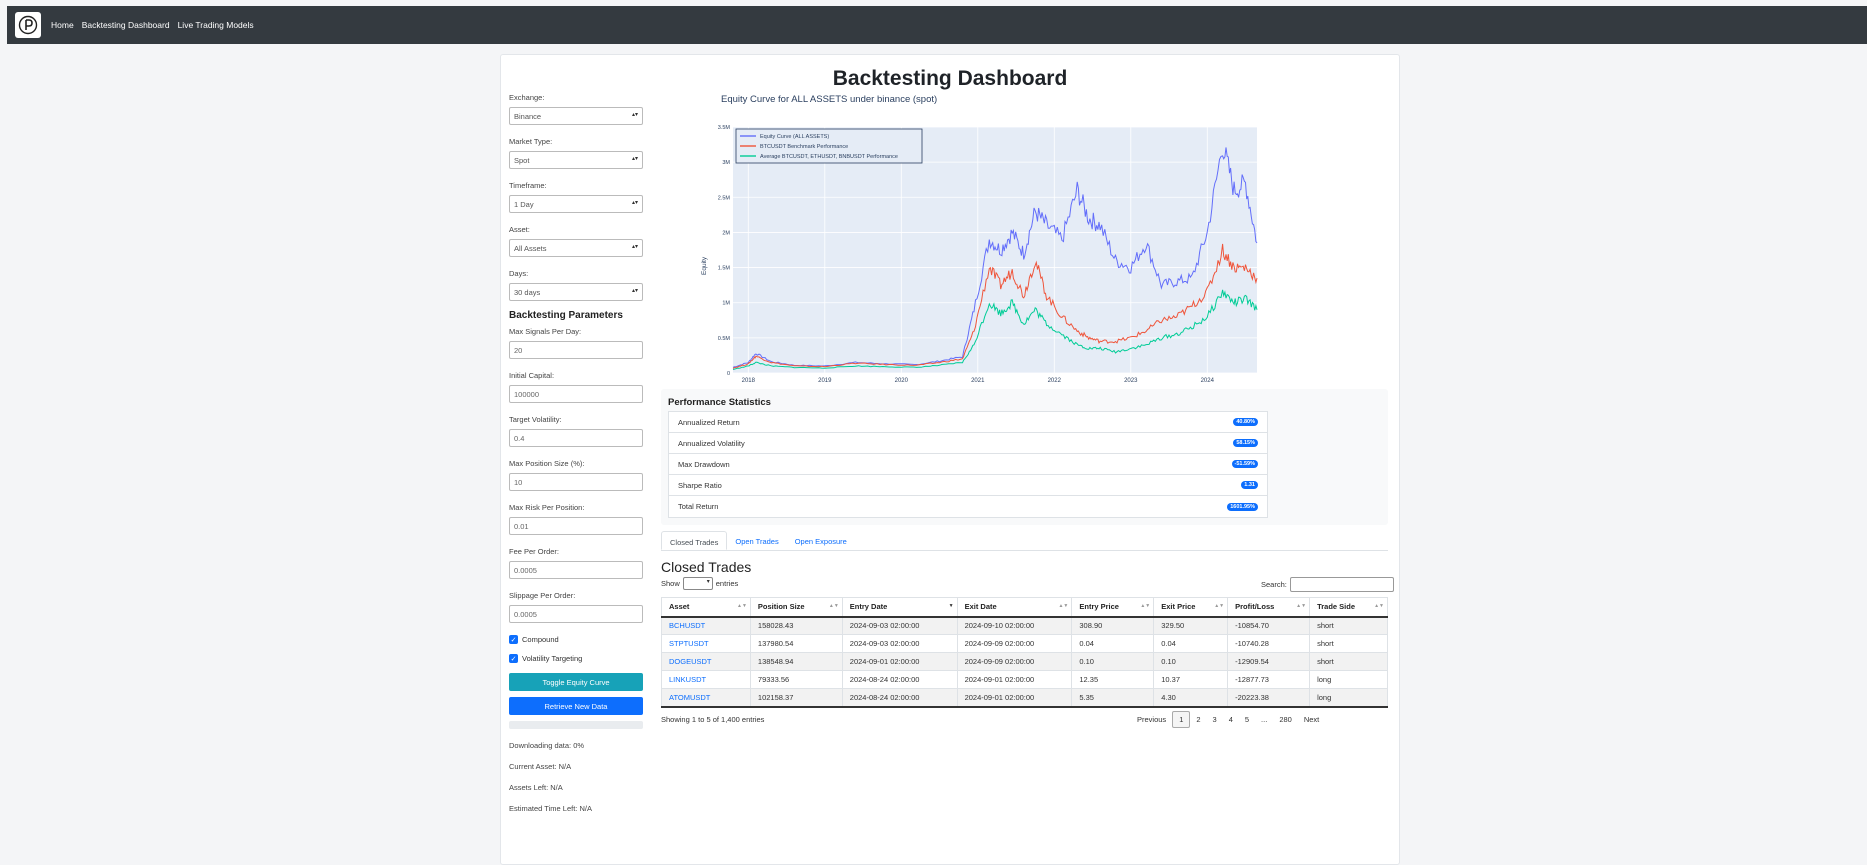  What do you see at coordinates (706, 661) in the screenshot?
I see `asset-link: DOGEUSDT` at bounding box center [706, 661].